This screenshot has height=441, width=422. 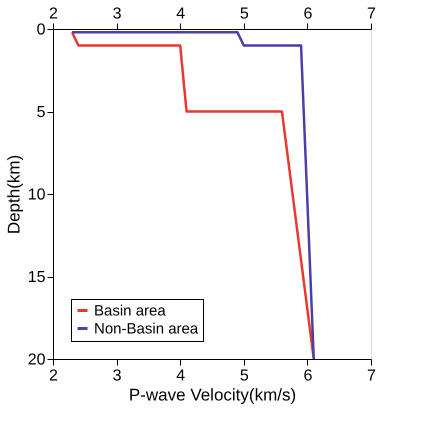 What do you see at coordinates (181, 376) in the screenshot?
I see `x2-tick-label: 4` at bounding box center [181, 376].